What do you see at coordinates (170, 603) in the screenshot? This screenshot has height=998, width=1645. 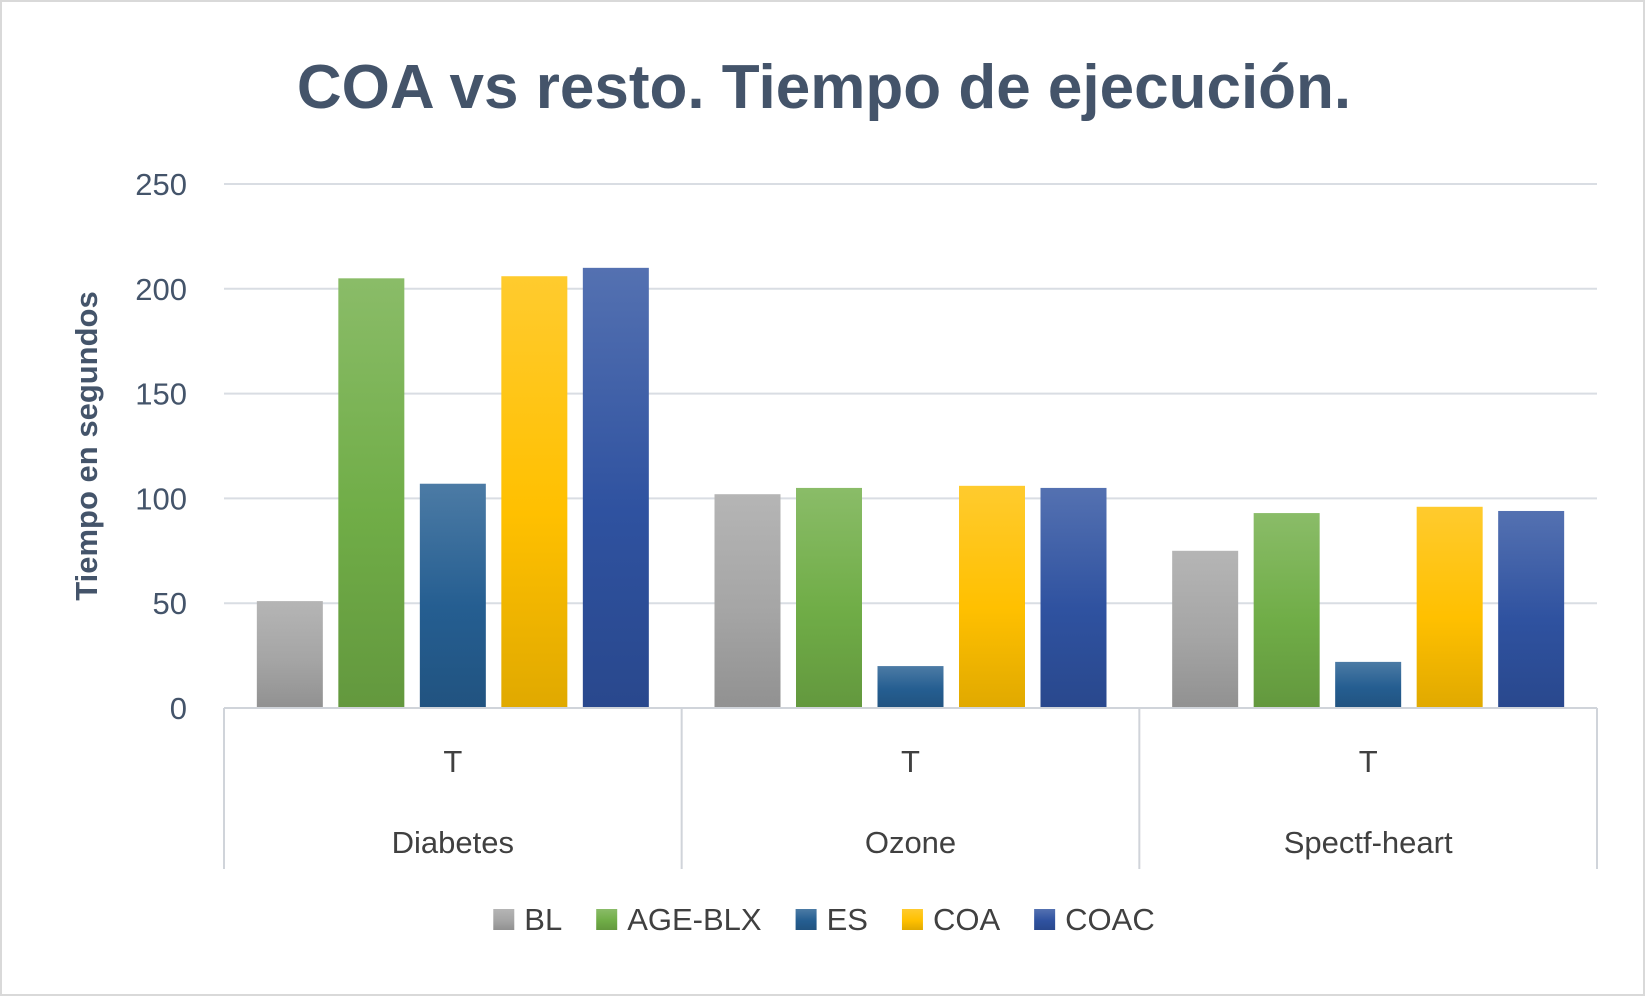 I see `y-tick-label: 50` at bounding box center [170, 603].